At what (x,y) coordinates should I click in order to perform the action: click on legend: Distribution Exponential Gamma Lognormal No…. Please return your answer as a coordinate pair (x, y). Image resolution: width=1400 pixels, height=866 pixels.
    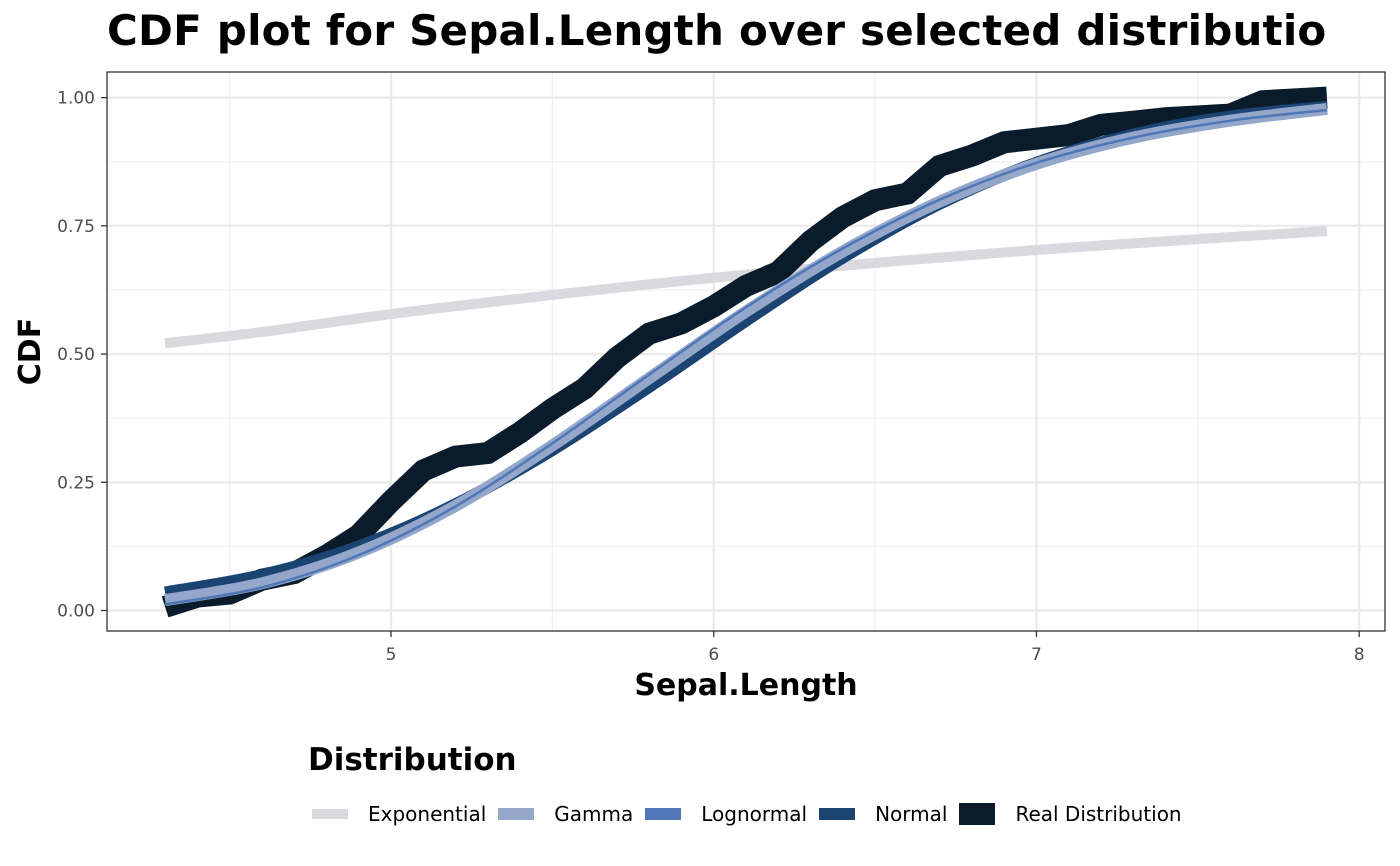
    Looking at the image, I should click on (749, 785).